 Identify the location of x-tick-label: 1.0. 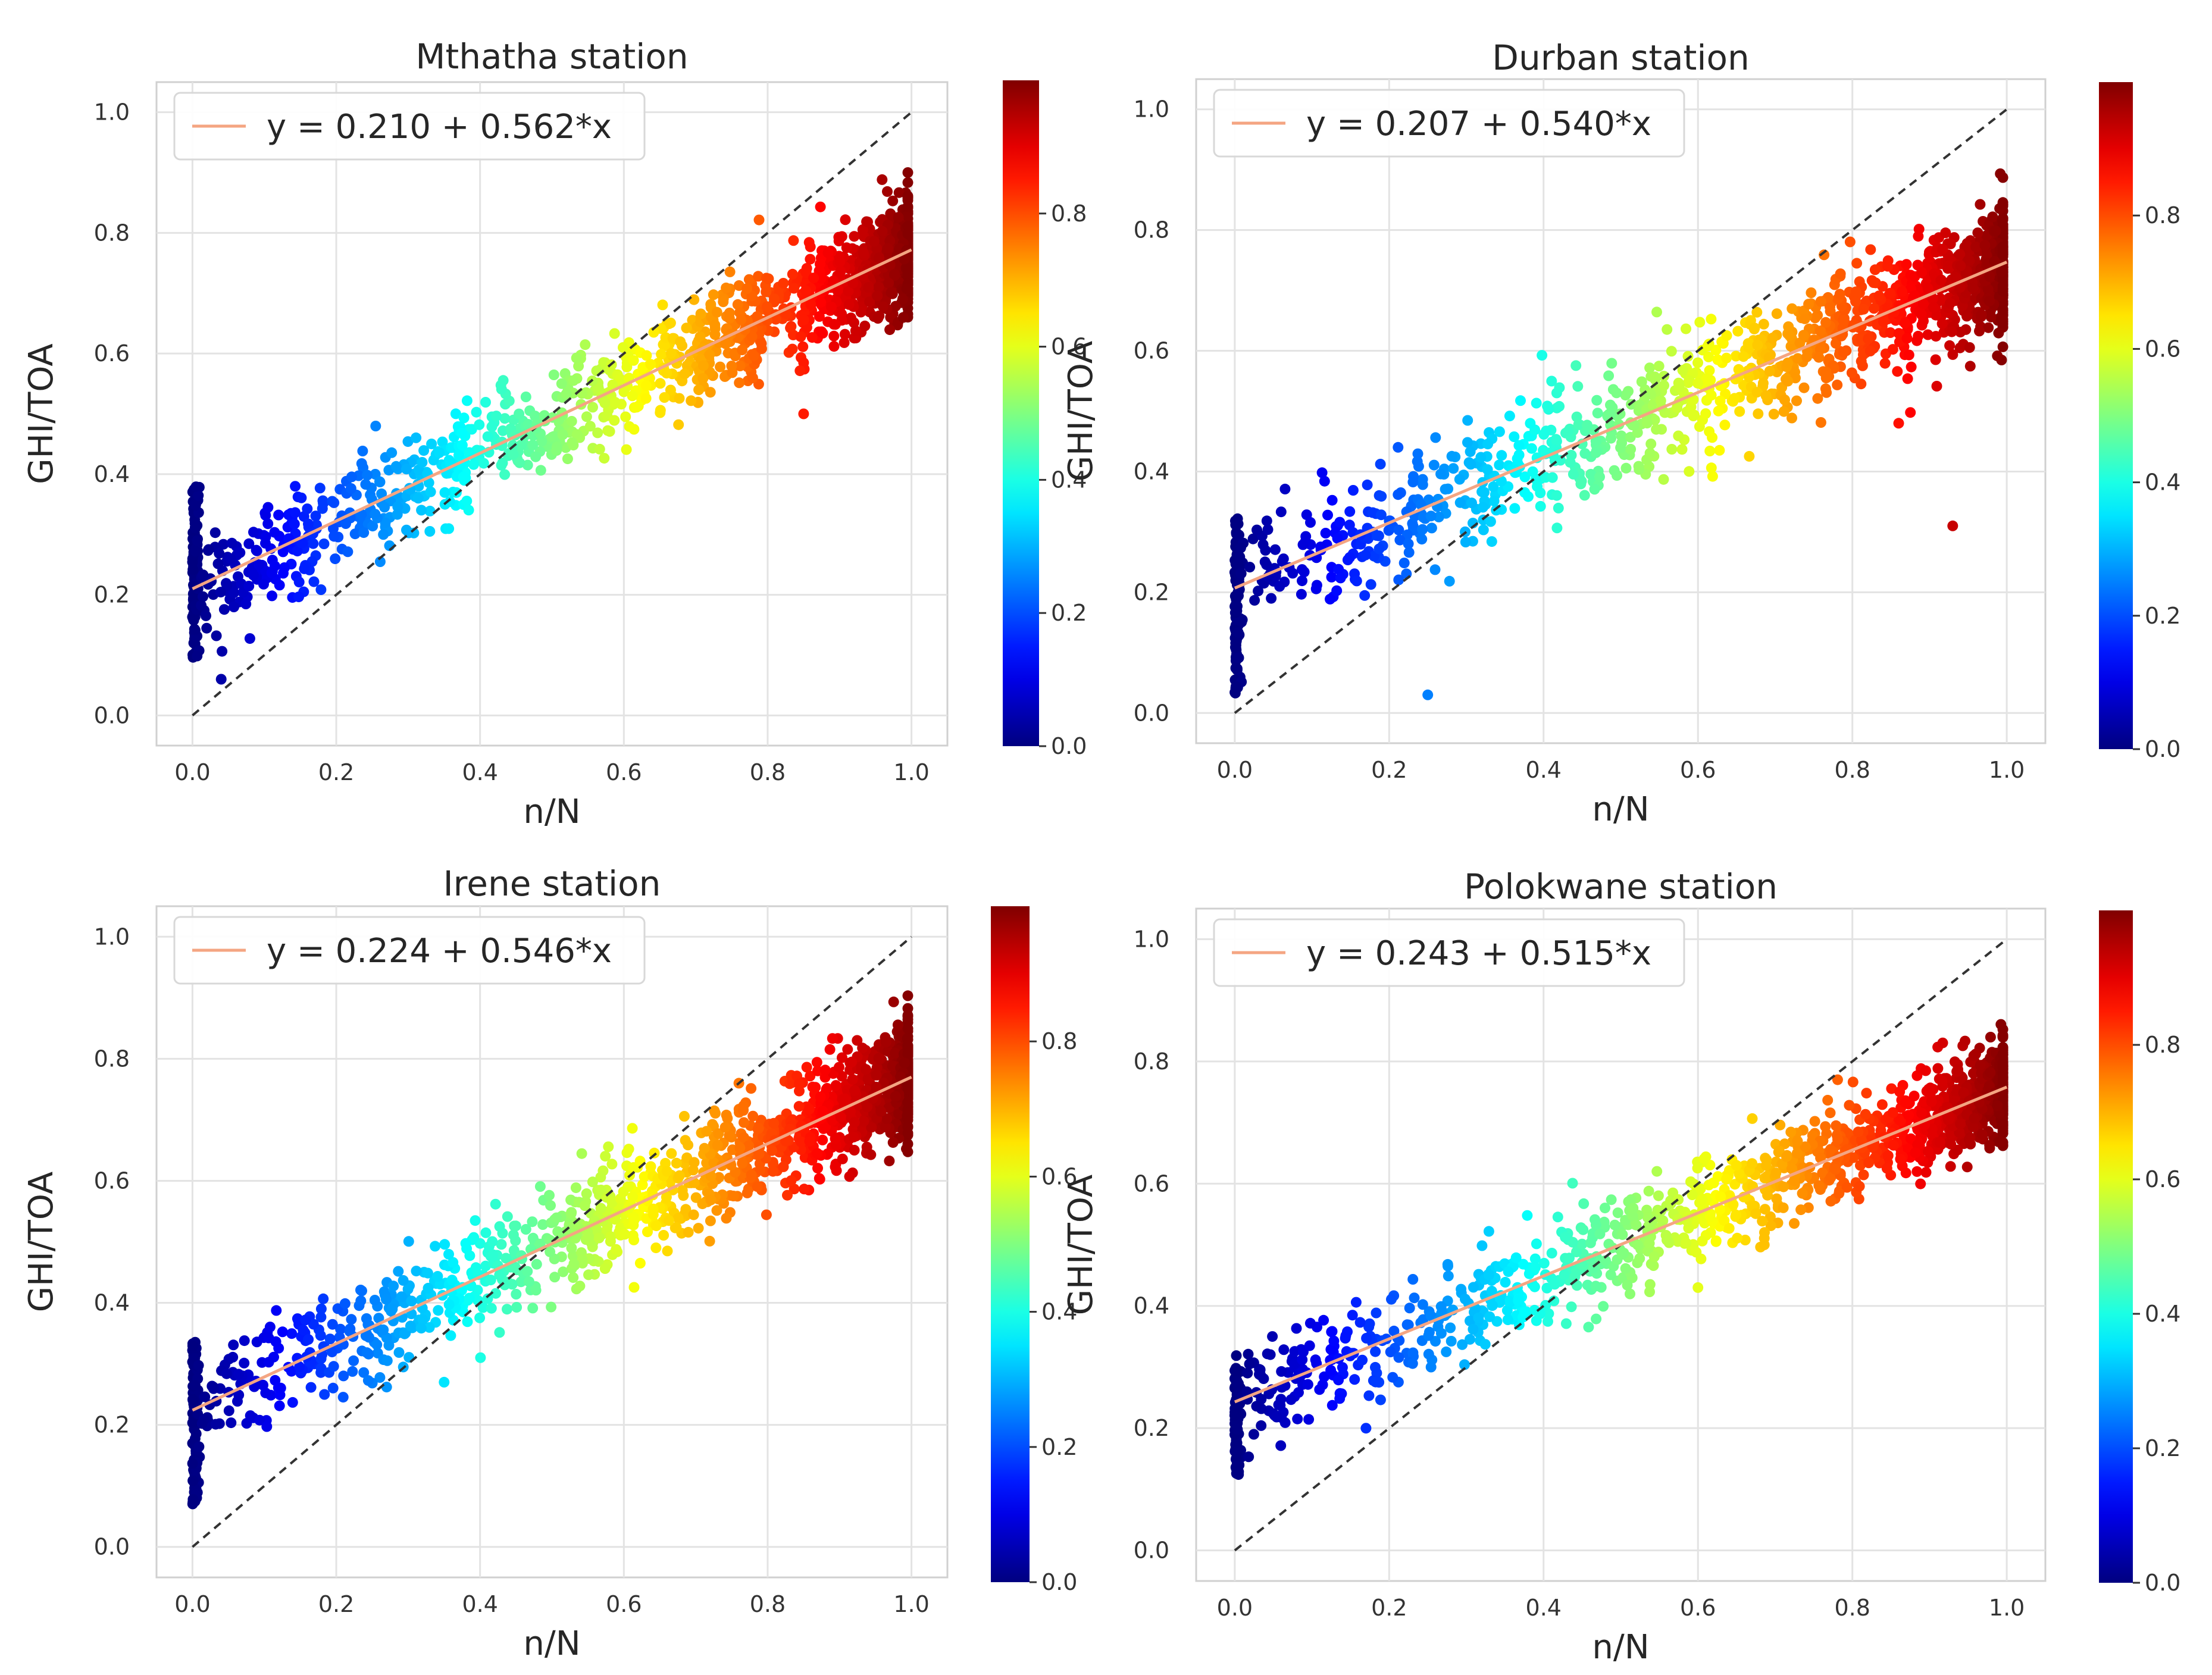
(2007, 1608).